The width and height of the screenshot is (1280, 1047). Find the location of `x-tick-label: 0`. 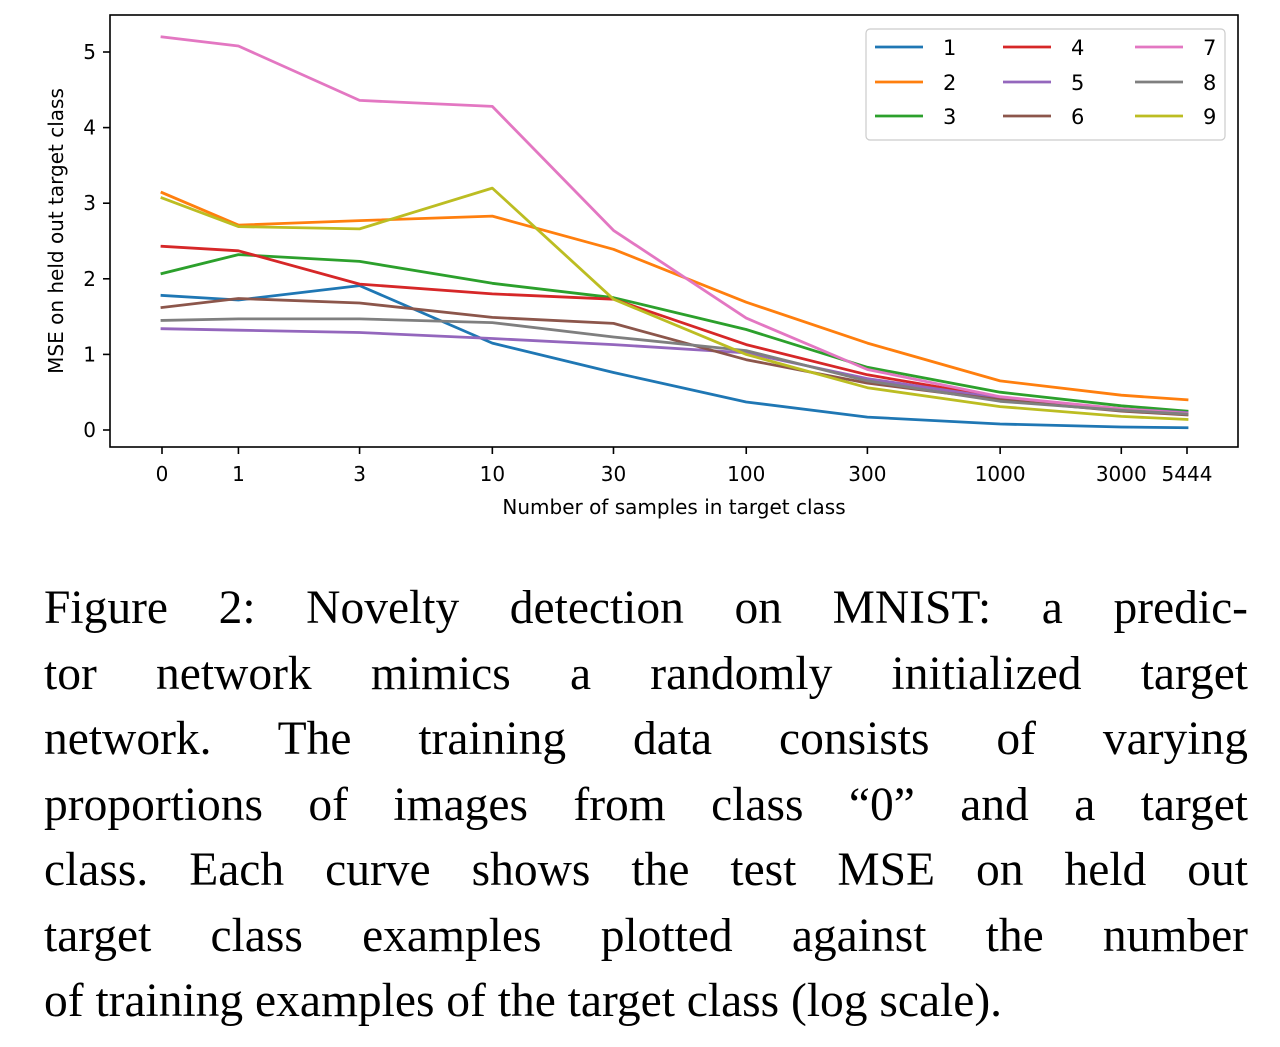

x-tick-label: 0 is located at coordinates (162, 474).